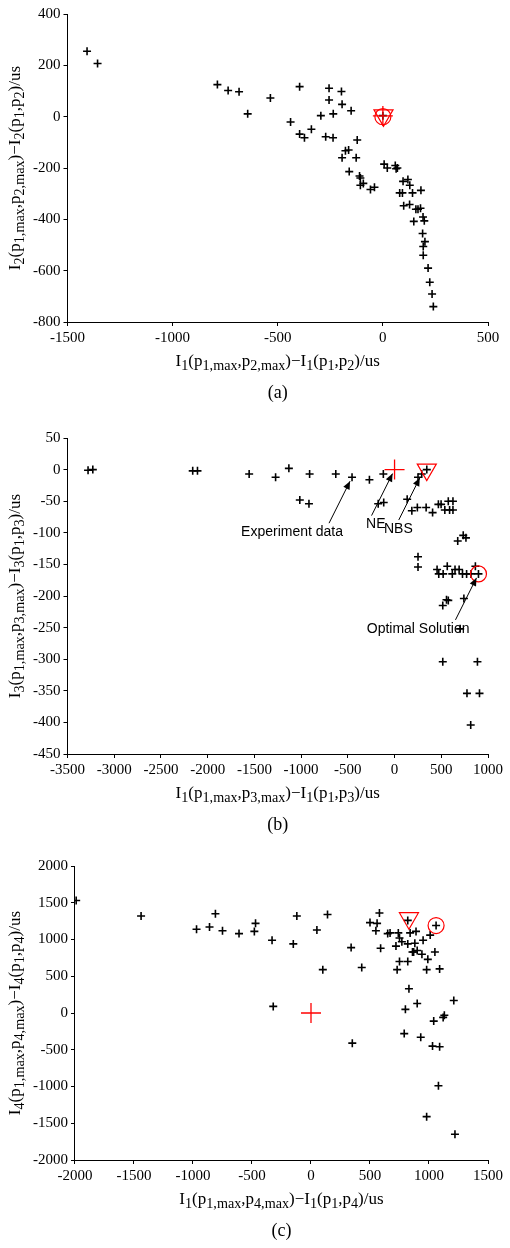  I want to click on y-tick-label: -2000, so click(50, 1158).